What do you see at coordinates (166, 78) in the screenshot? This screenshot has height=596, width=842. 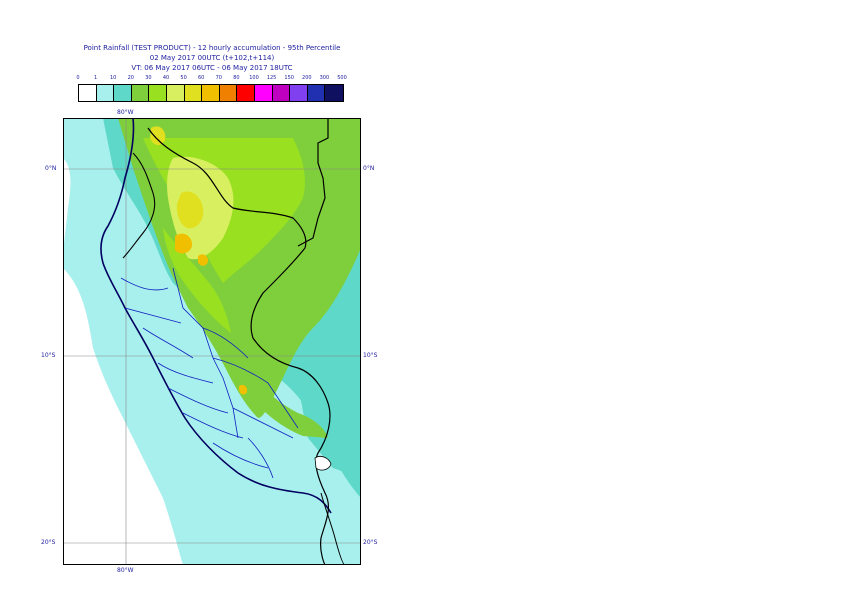 I see `legend-tick-label: 40` at bounding box center [166, 78].